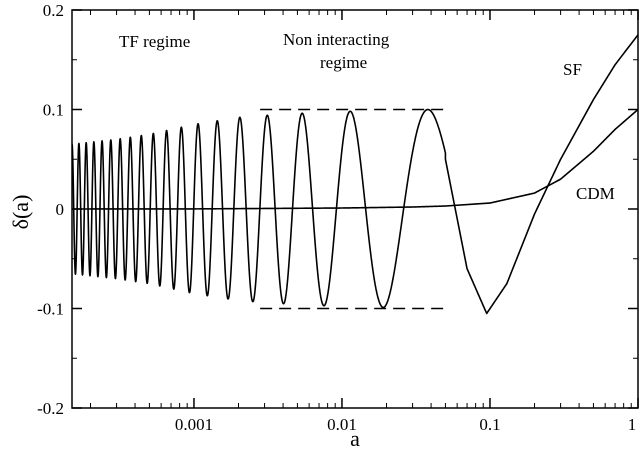 This screenshot has height=450, width=640. Describe the element at coordinates (60, 209) in the screenshot. I see `y-tick-label: 0` at that location.